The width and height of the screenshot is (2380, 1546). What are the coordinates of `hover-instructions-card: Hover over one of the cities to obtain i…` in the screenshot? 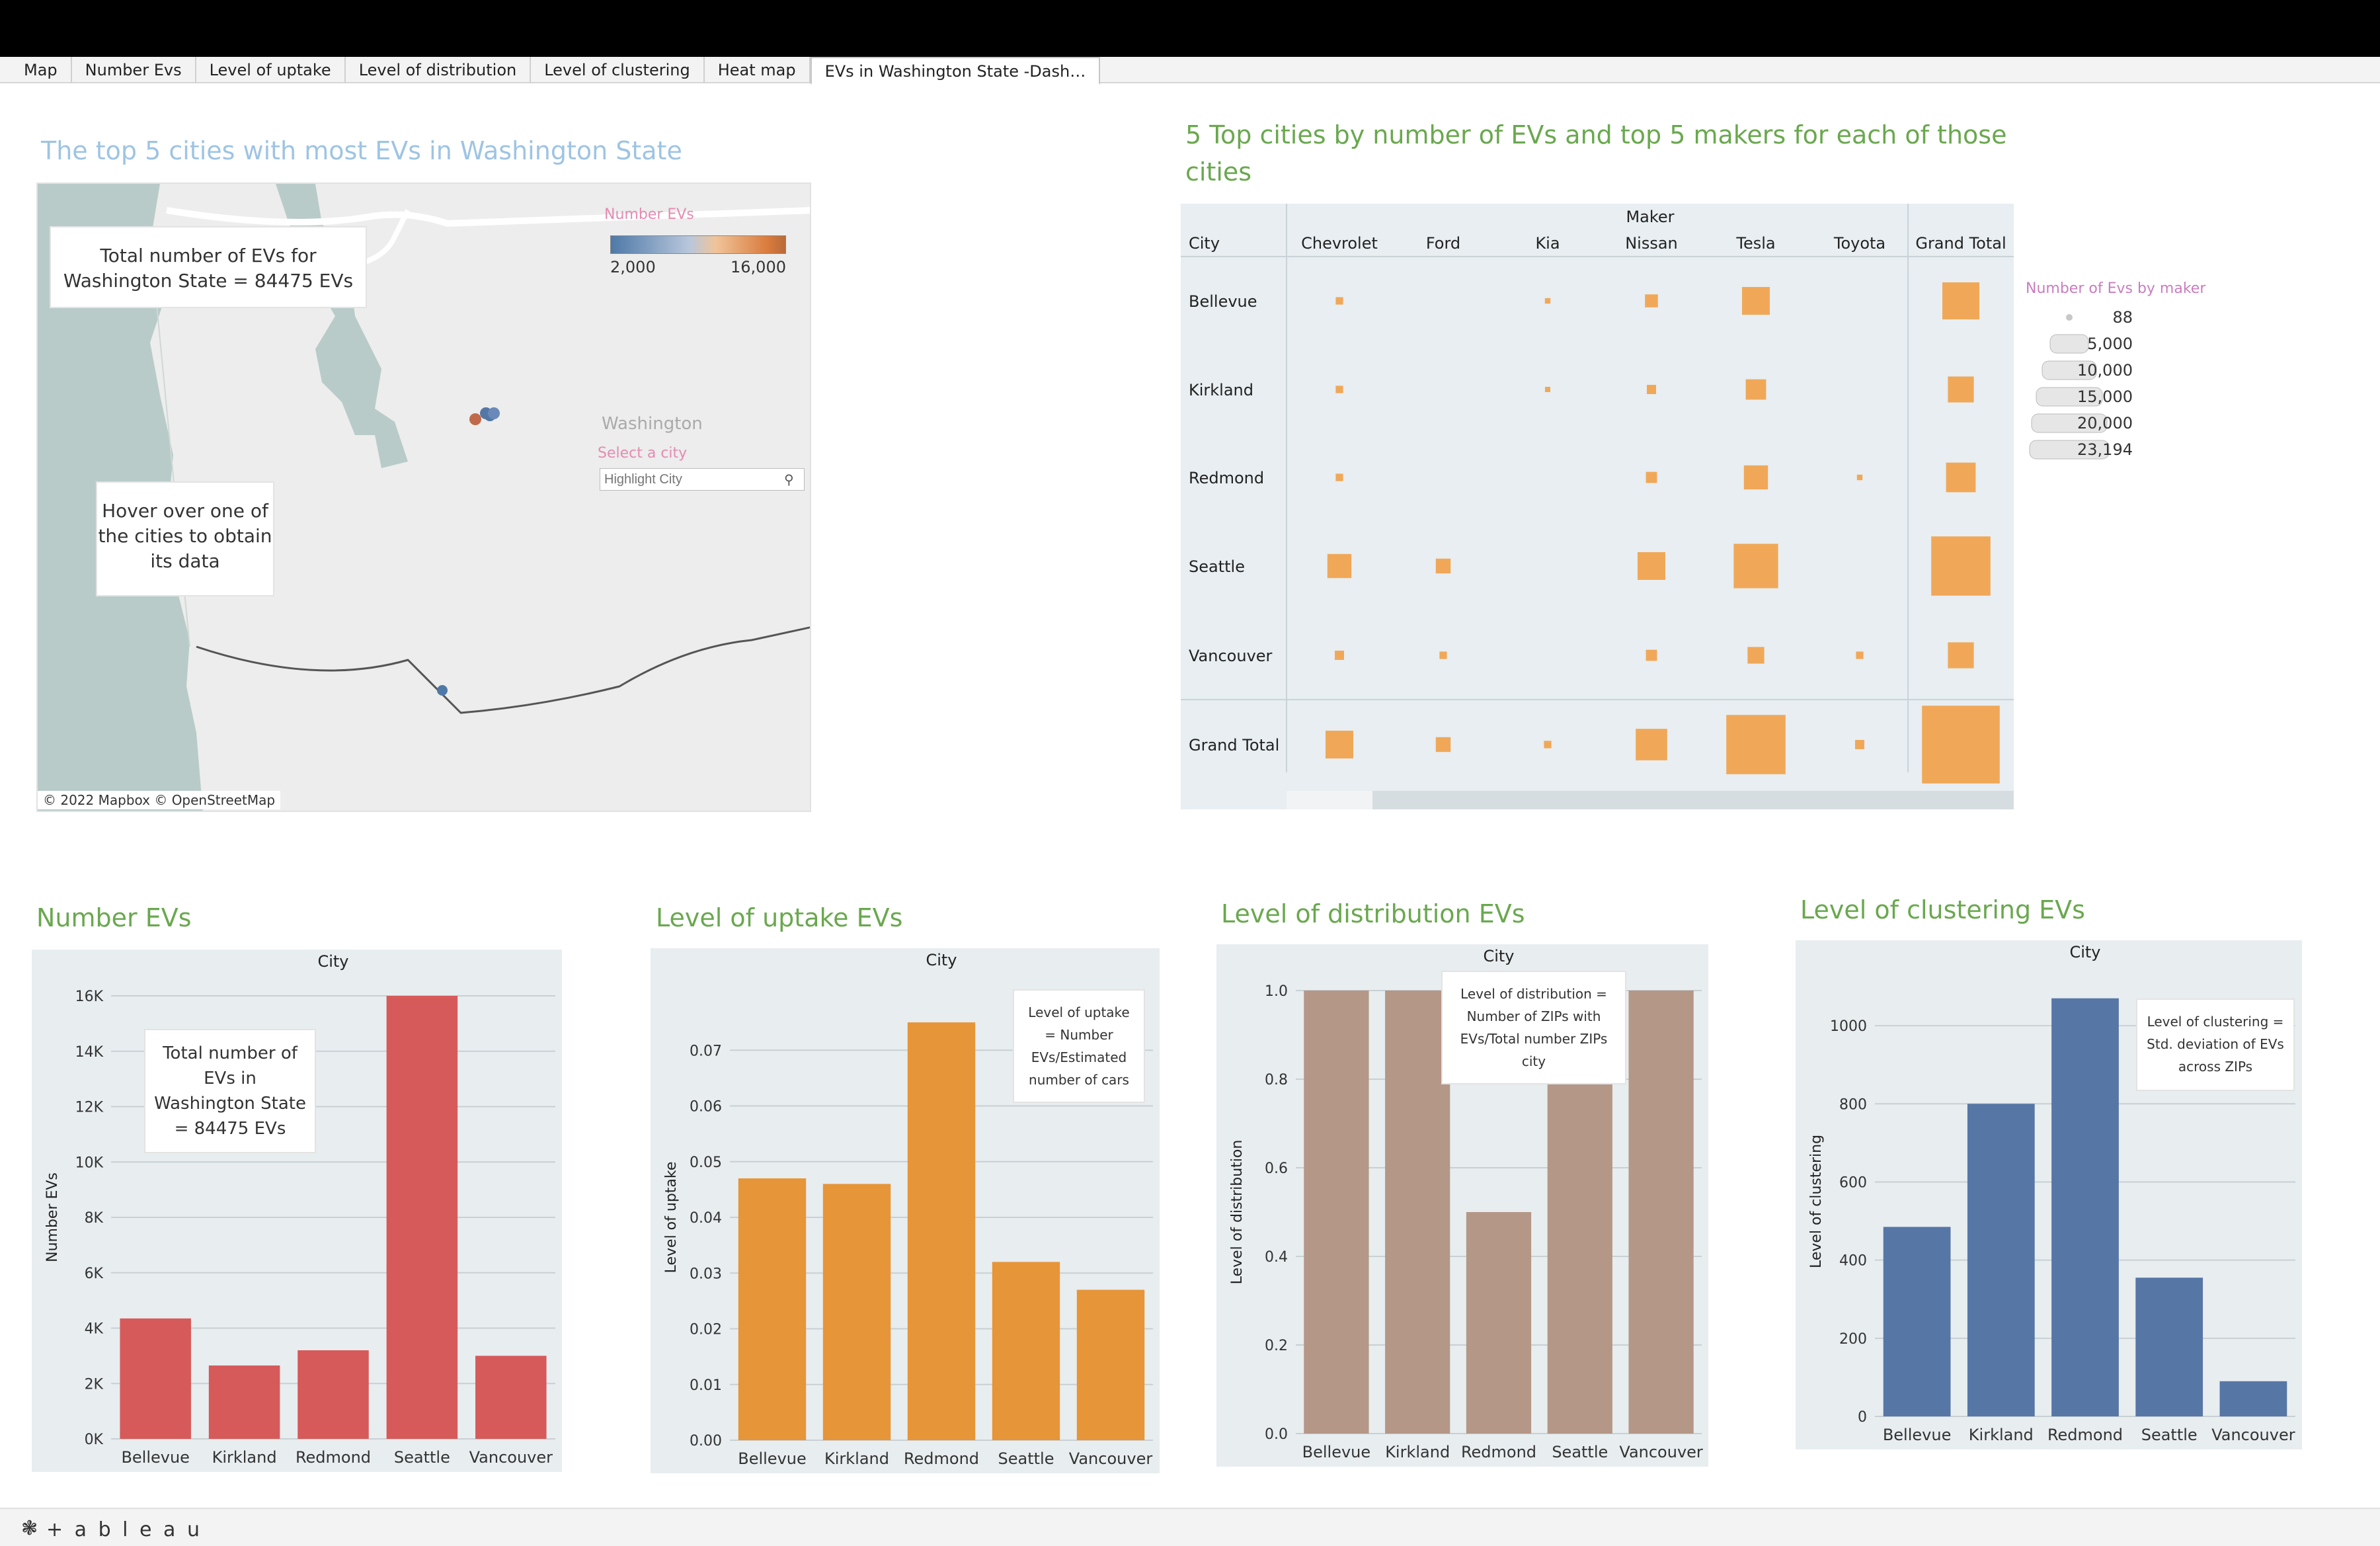 It's located at (185, 538).